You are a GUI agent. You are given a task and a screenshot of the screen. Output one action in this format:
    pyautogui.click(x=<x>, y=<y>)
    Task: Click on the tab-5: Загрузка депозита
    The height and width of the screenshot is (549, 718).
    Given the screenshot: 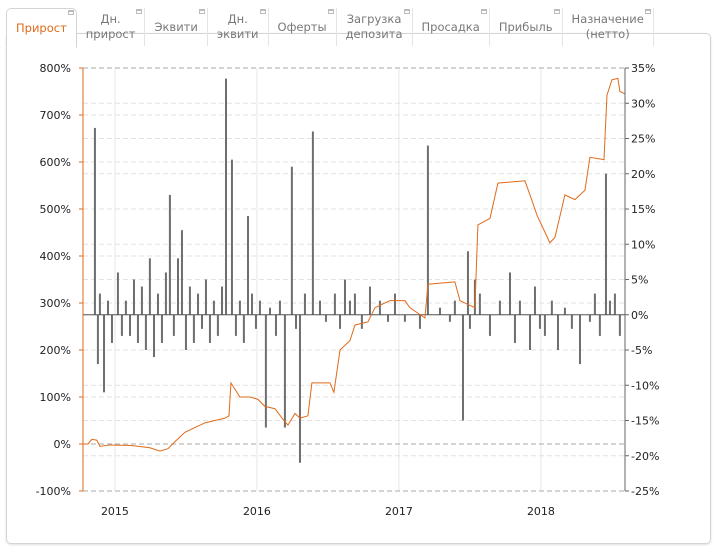 What is the action you would take?
    pyautogui.click(x=375, y=27)
    